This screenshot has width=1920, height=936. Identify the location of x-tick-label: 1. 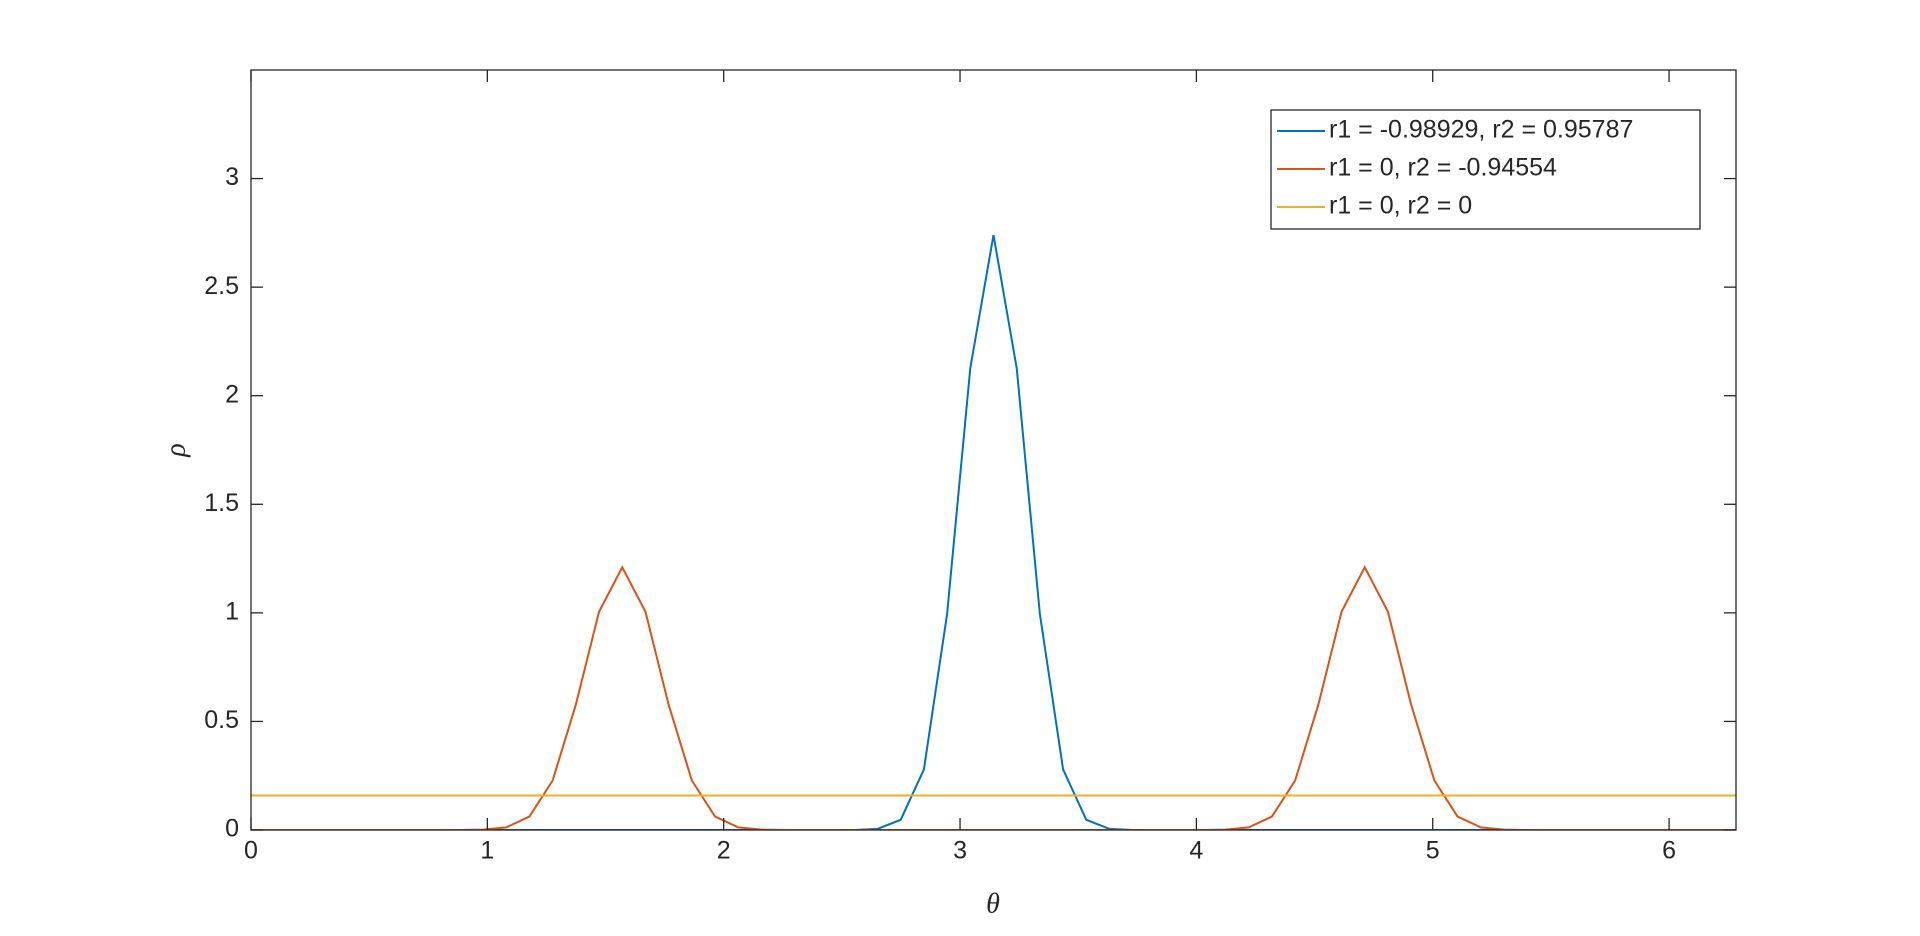
(487, 851).